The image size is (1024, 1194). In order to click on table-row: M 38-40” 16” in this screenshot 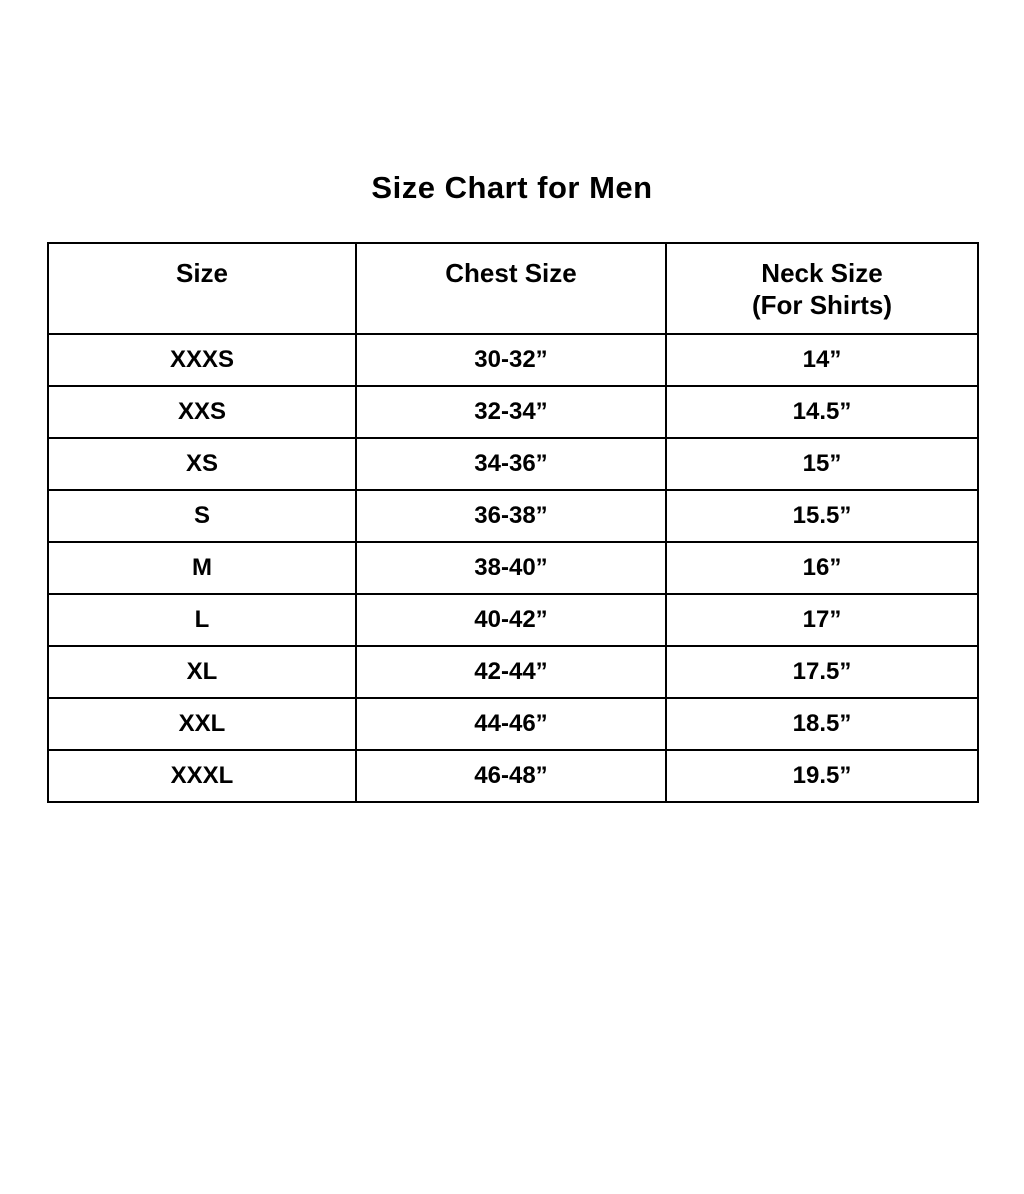, I will do `click(513, 568)`.